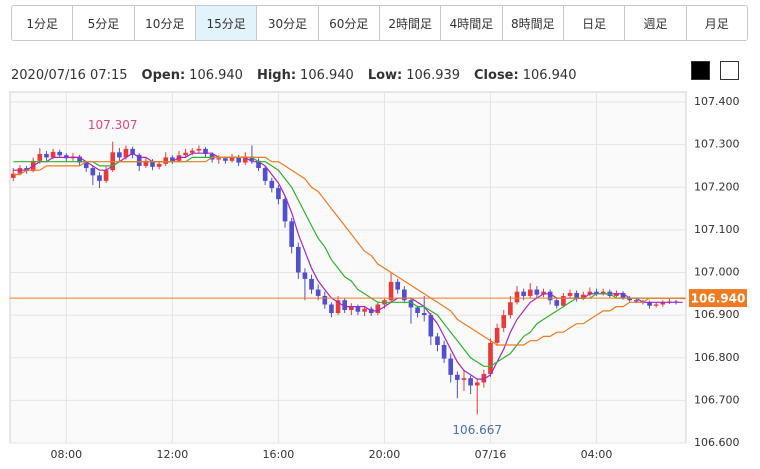  What do you see at coordinates (717, 186) in the screenshot?
I see `y-tick-label: 107.200` at bounding box center [717, 186].